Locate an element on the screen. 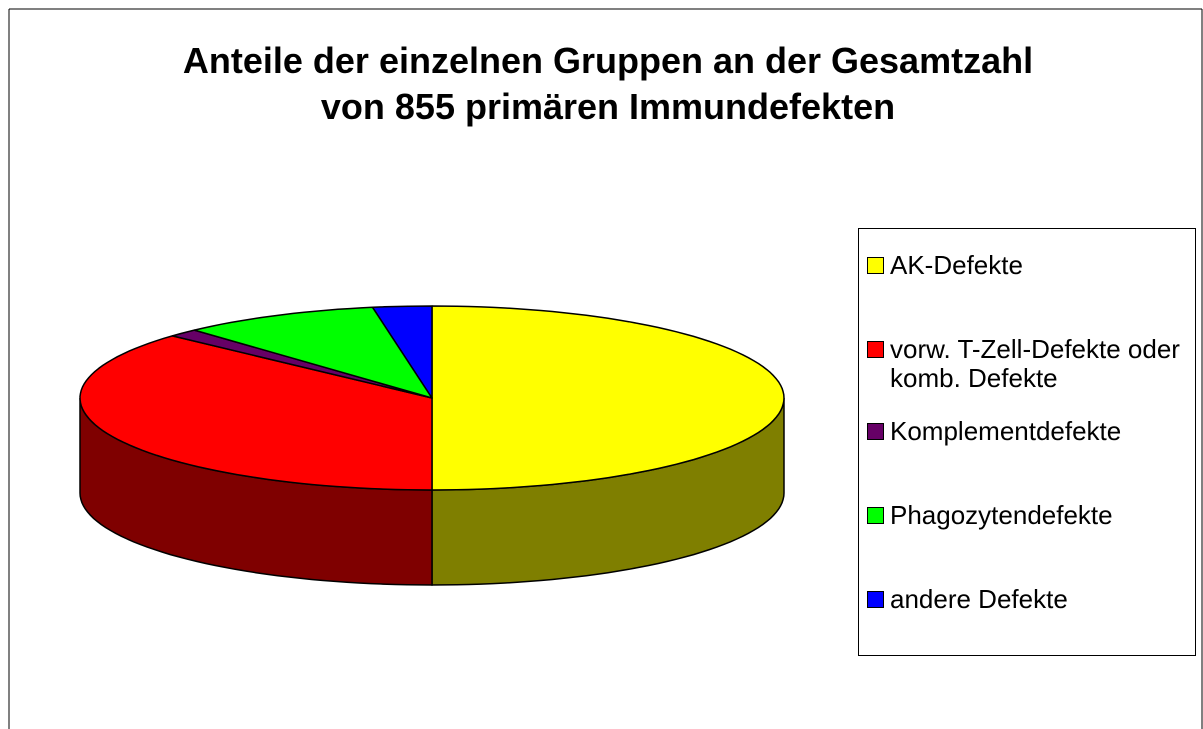 Image resolution: width=1203 pixels, height=729 pixels. legend-label: andere Defekte is located at coordinates (979, 599).